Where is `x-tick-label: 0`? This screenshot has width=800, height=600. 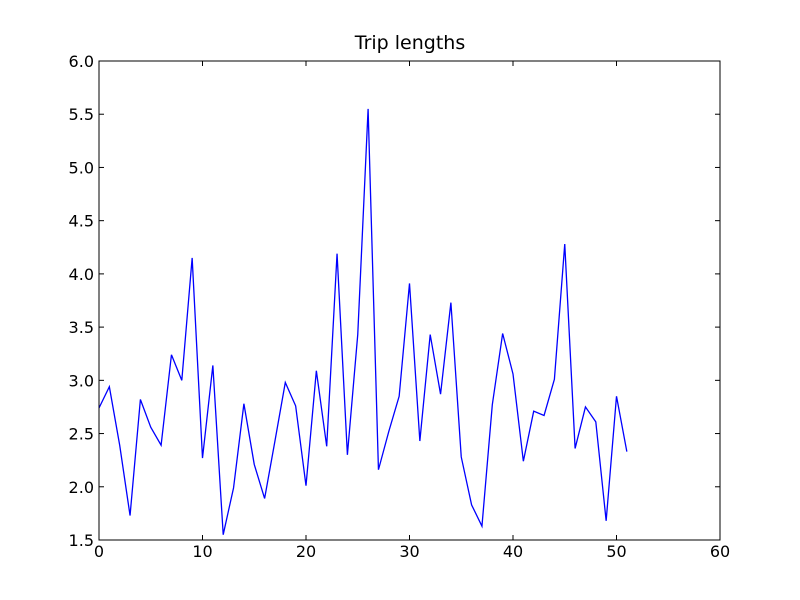 x-tick-label: 0 is located at coordinates (99, 551).